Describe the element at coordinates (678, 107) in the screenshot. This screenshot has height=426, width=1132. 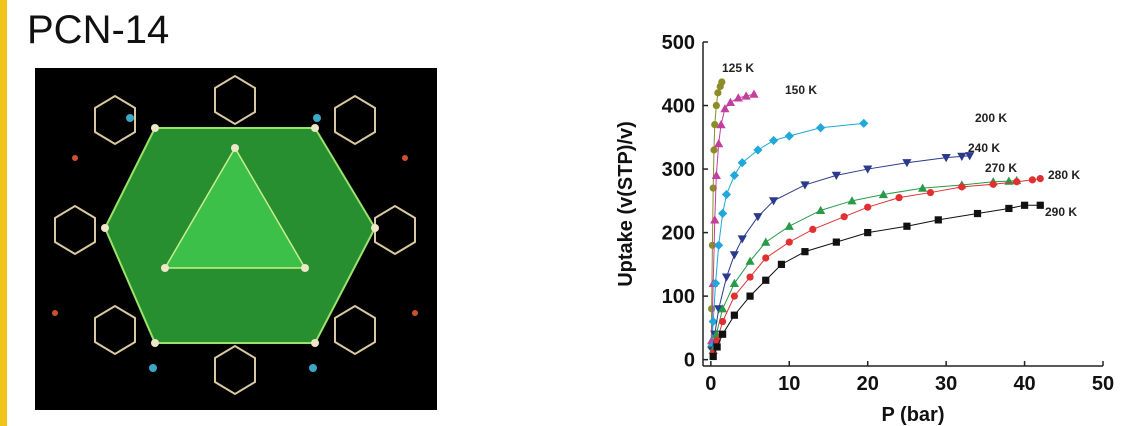
I see `y-tick-label: 400` at that location.